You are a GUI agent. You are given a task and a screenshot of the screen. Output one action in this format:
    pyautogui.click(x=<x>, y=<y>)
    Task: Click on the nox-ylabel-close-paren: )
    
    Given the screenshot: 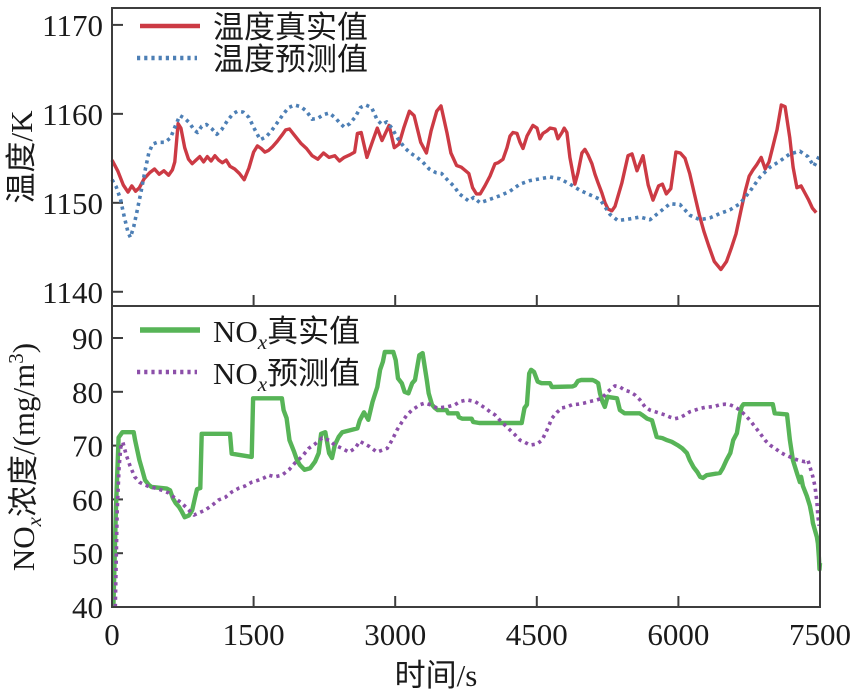 What is the action you would take?
    pyautogui.click(x=23, y=348)
    